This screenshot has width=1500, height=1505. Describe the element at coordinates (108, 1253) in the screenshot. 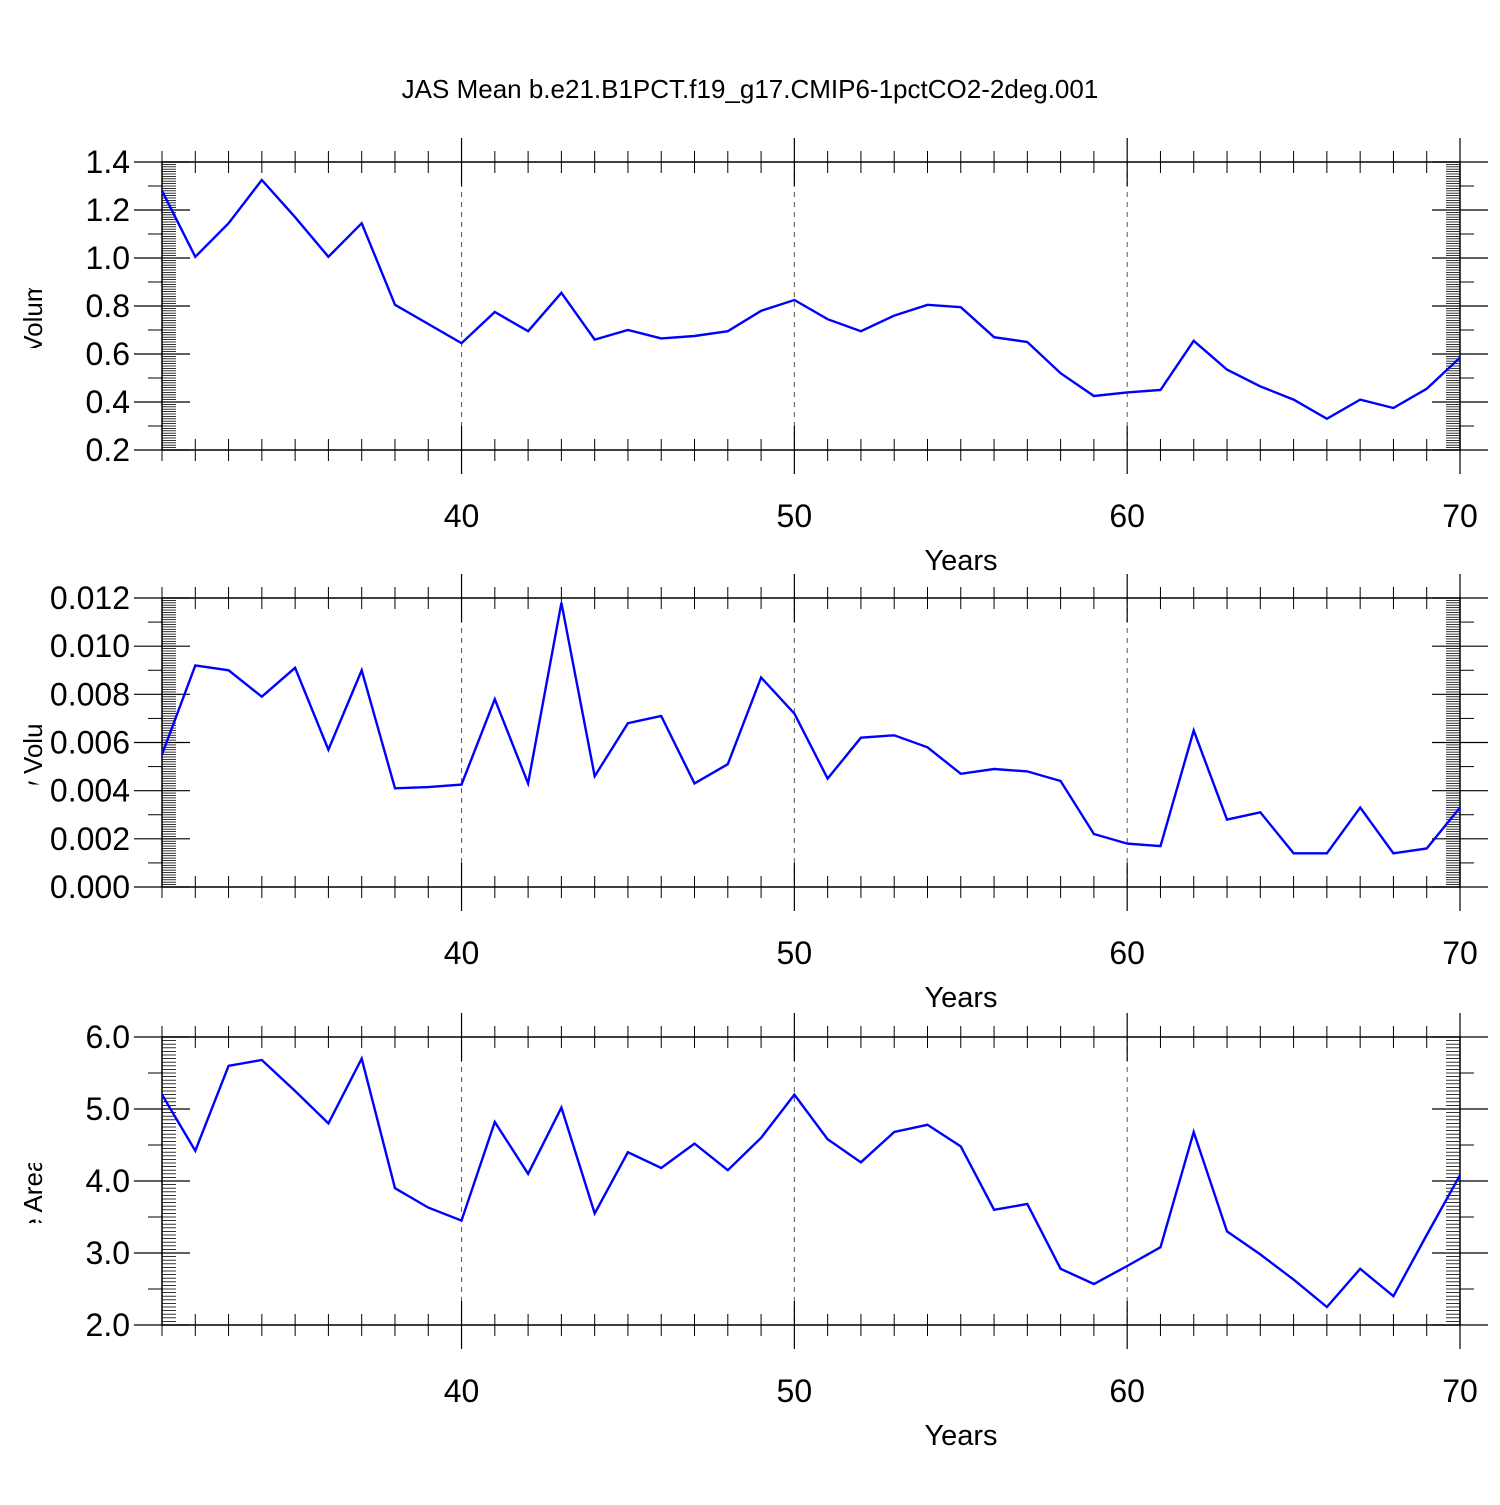

I see `y-tick-label: 3.0` at that location.